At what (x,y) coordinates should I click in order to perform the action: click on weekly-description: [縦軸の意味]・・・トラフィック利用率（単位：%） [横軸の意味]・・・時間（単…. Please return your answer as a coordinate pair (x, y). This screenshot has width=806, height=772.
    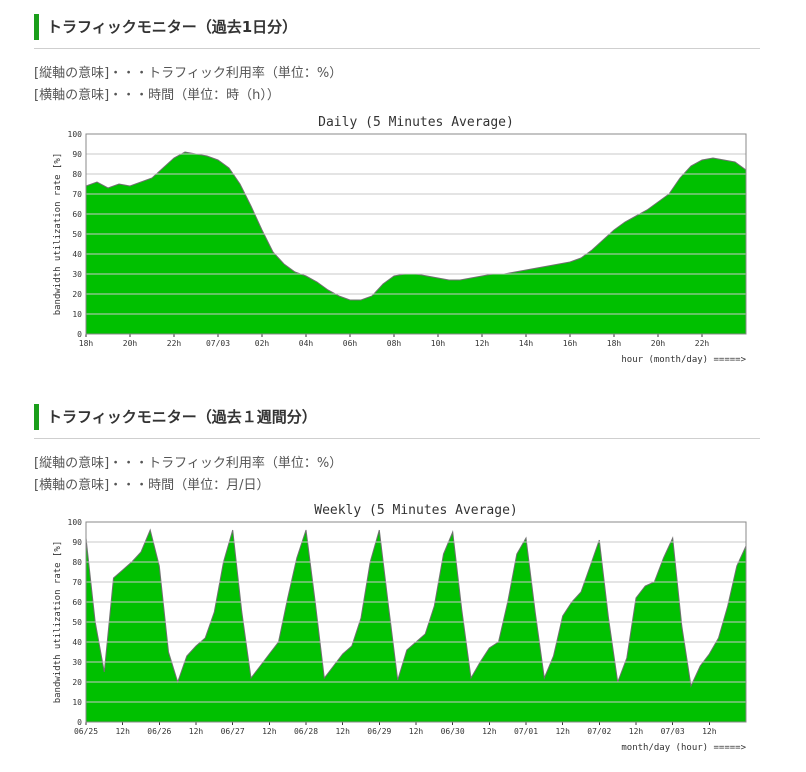
    Looking at the image, I should click on (397, 475).